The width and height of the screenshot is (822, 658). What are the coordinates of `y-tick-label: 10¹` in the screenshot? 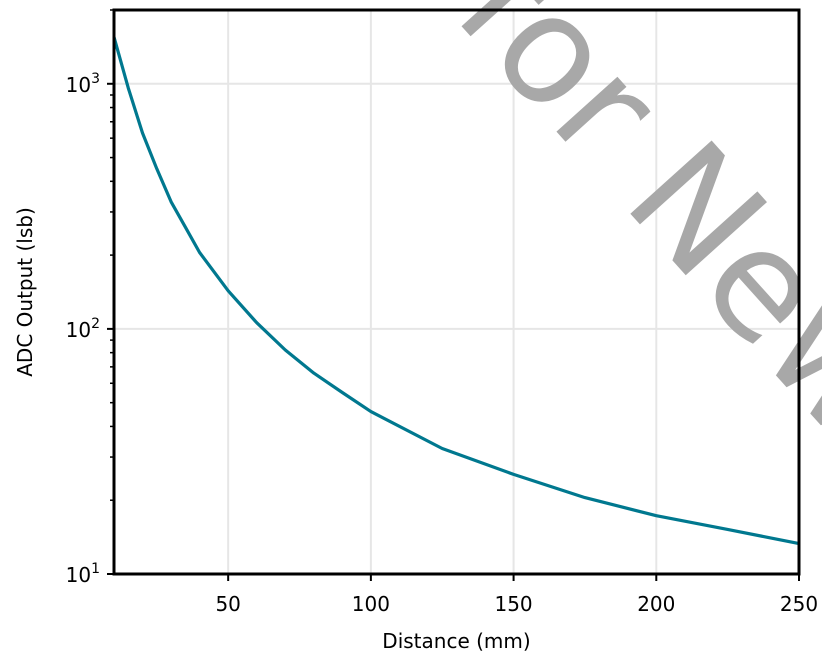 It's located at (83, 574).